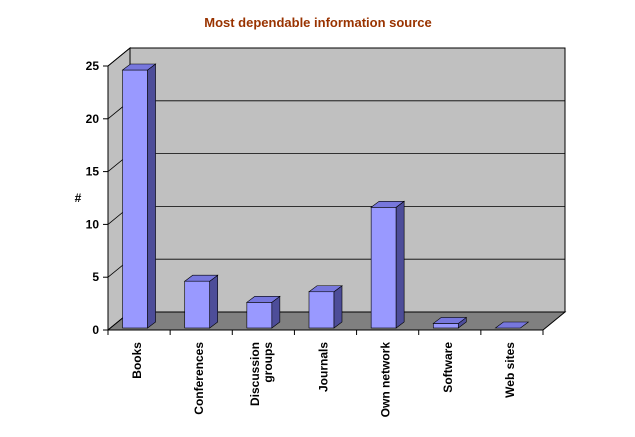 The width and height of the screenshot is (635, 437). What do you see at coordinates (268, 362) in the screenshot?
I see `x-tick-label-line: groups` at bounding box center [268, 362].